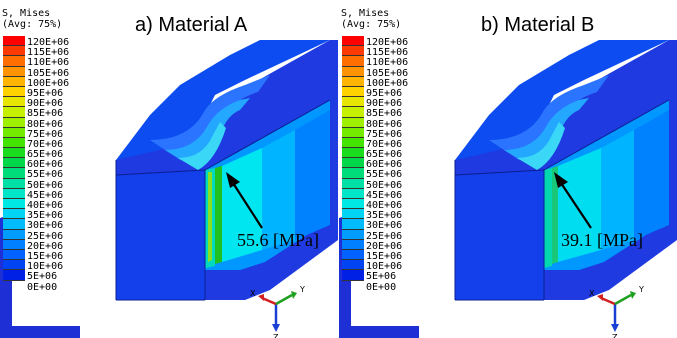 The width and height of the screenshot is (677, 338). Describe the element at coordinates (616, 311) in the screenshot. I see `axis-triad` at that location.